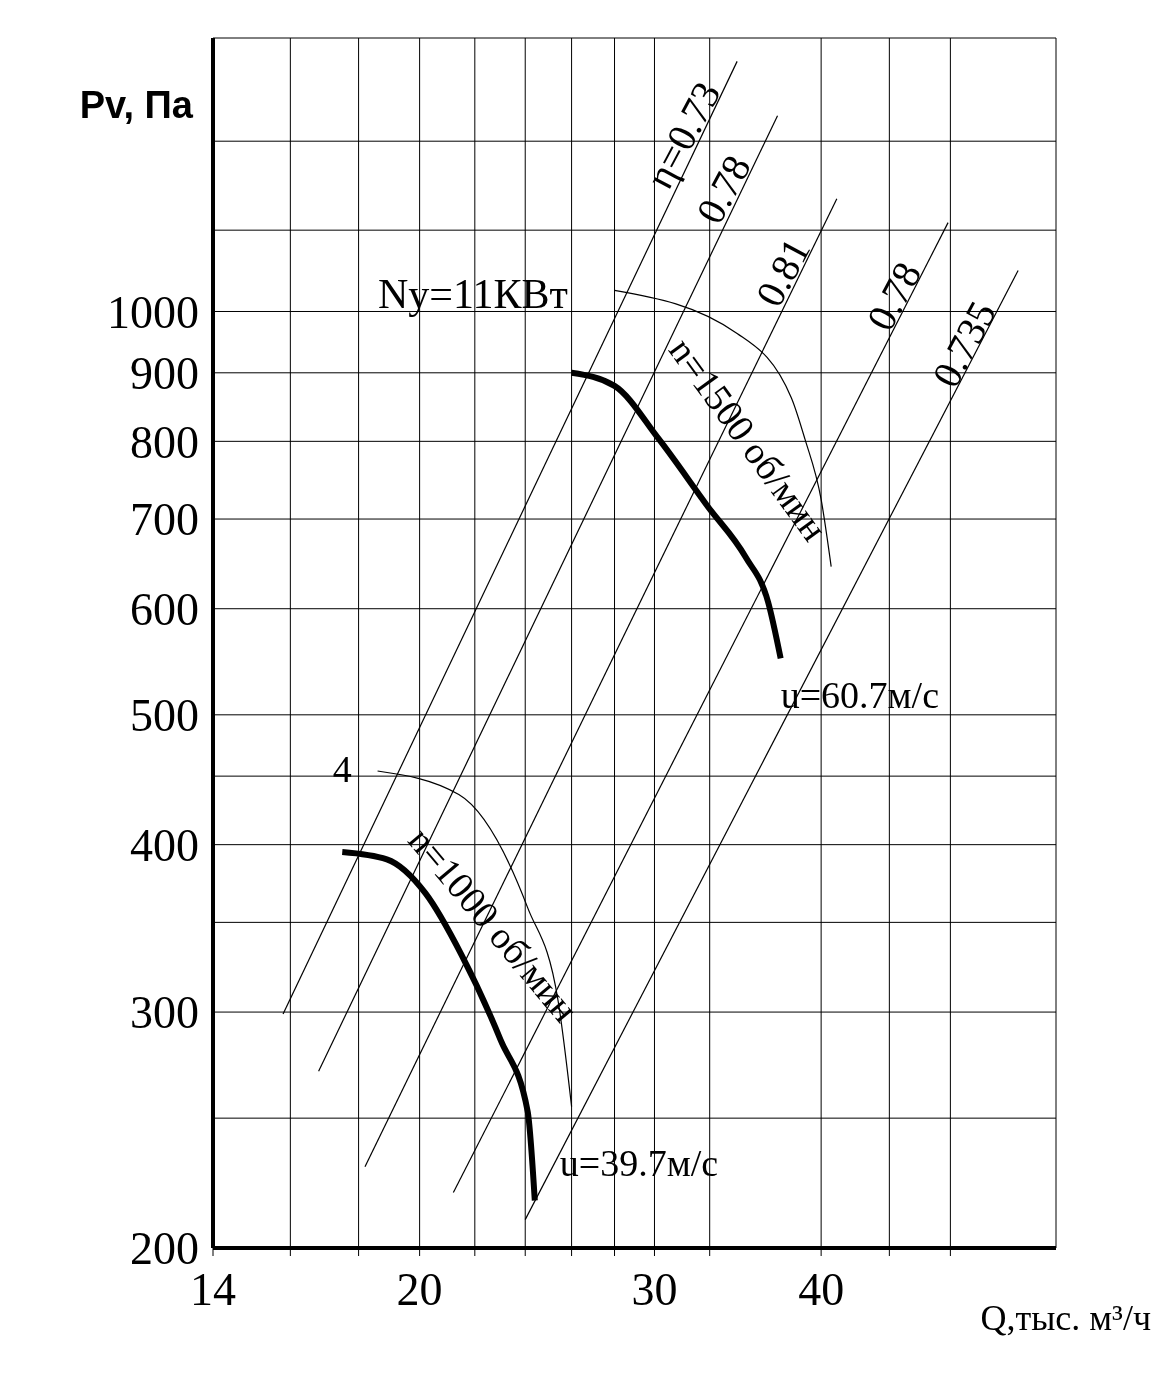  What do you see at coordinates (164, 610) in the screenshot?
I see `y-tick-label: 600` at bounding box center [164, 610].